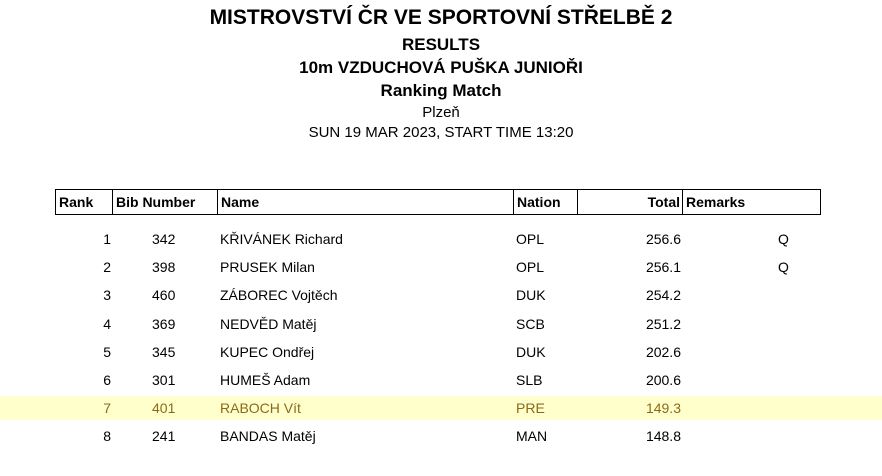  Describe the element at coordinates (164, 408) in the screenshot. I see `cell-bib: 401` at that location.